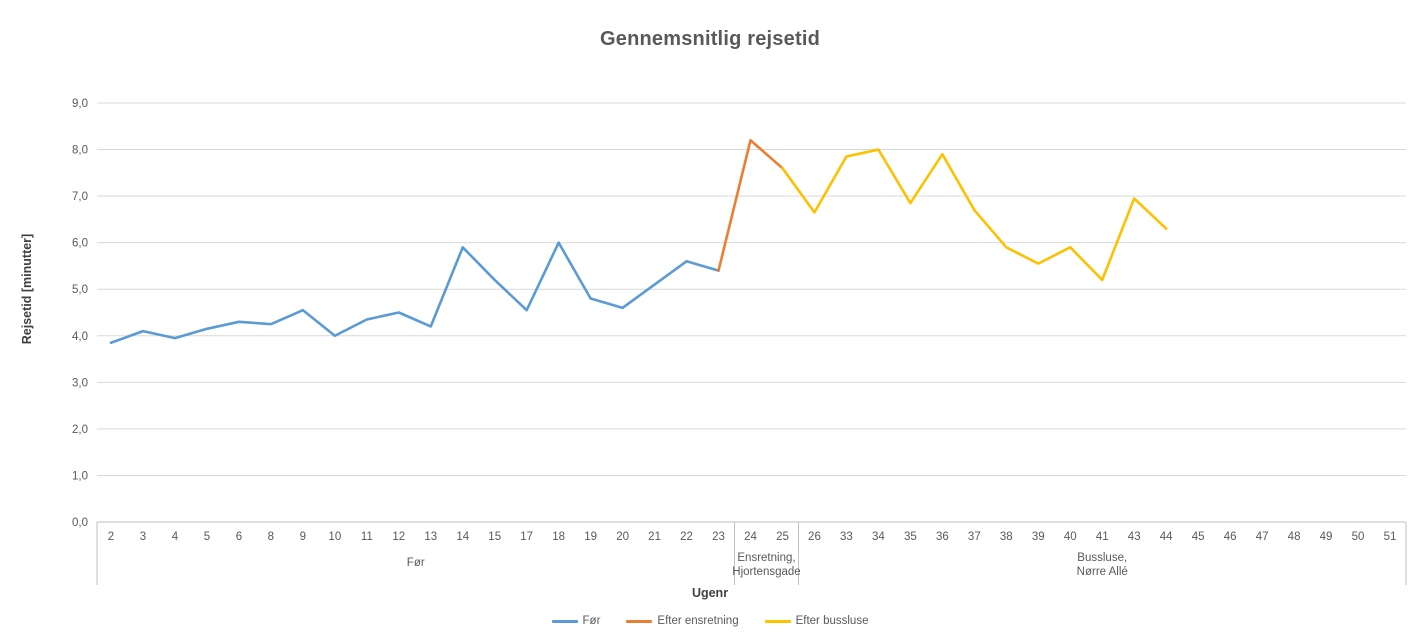 The image size is (1420, 644). I want to click on category-group-label: Ensretning,, so click(766, 558).